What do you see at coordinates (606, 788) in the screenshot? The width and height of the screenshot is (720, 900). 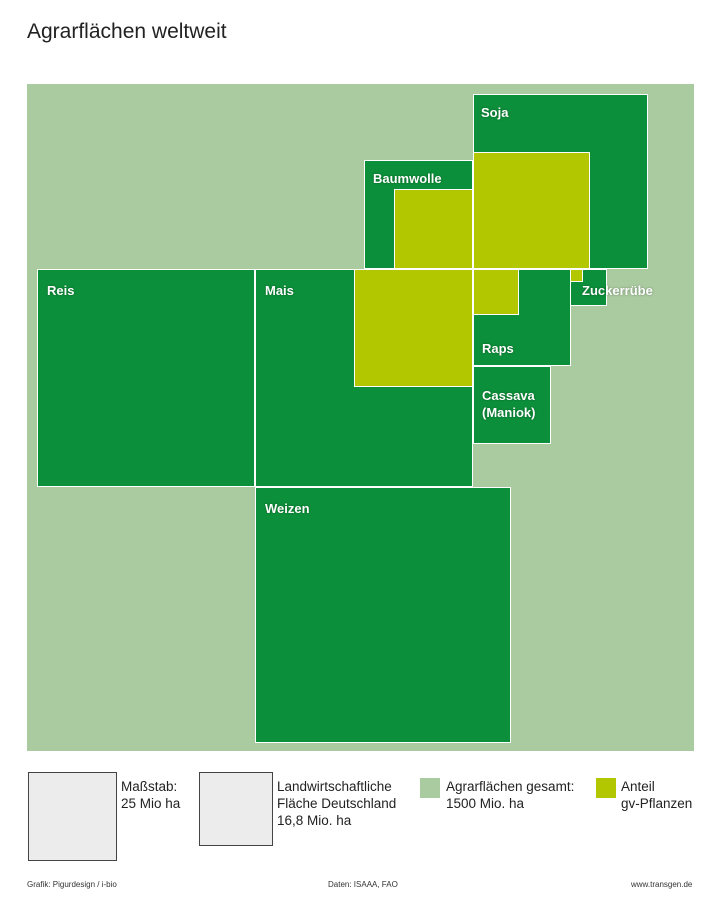 I see `gv-share-swatch` at bounding box center [606, 788].